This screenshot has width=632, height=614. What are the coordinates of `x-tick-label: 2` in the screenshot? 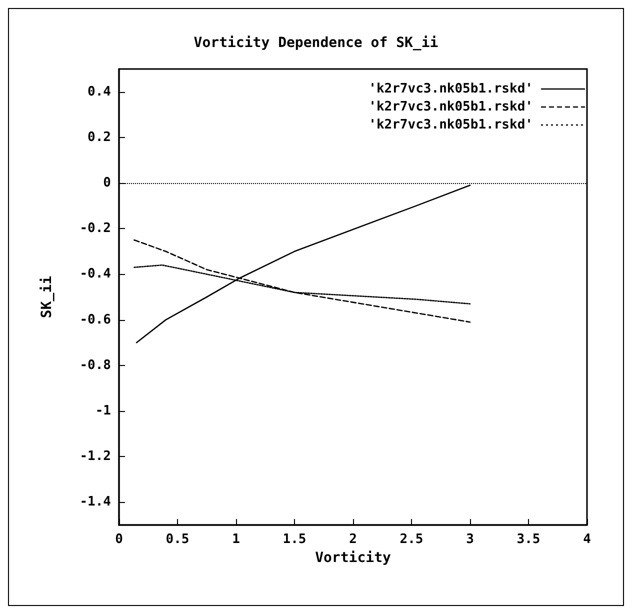 It's located at (353, 539).